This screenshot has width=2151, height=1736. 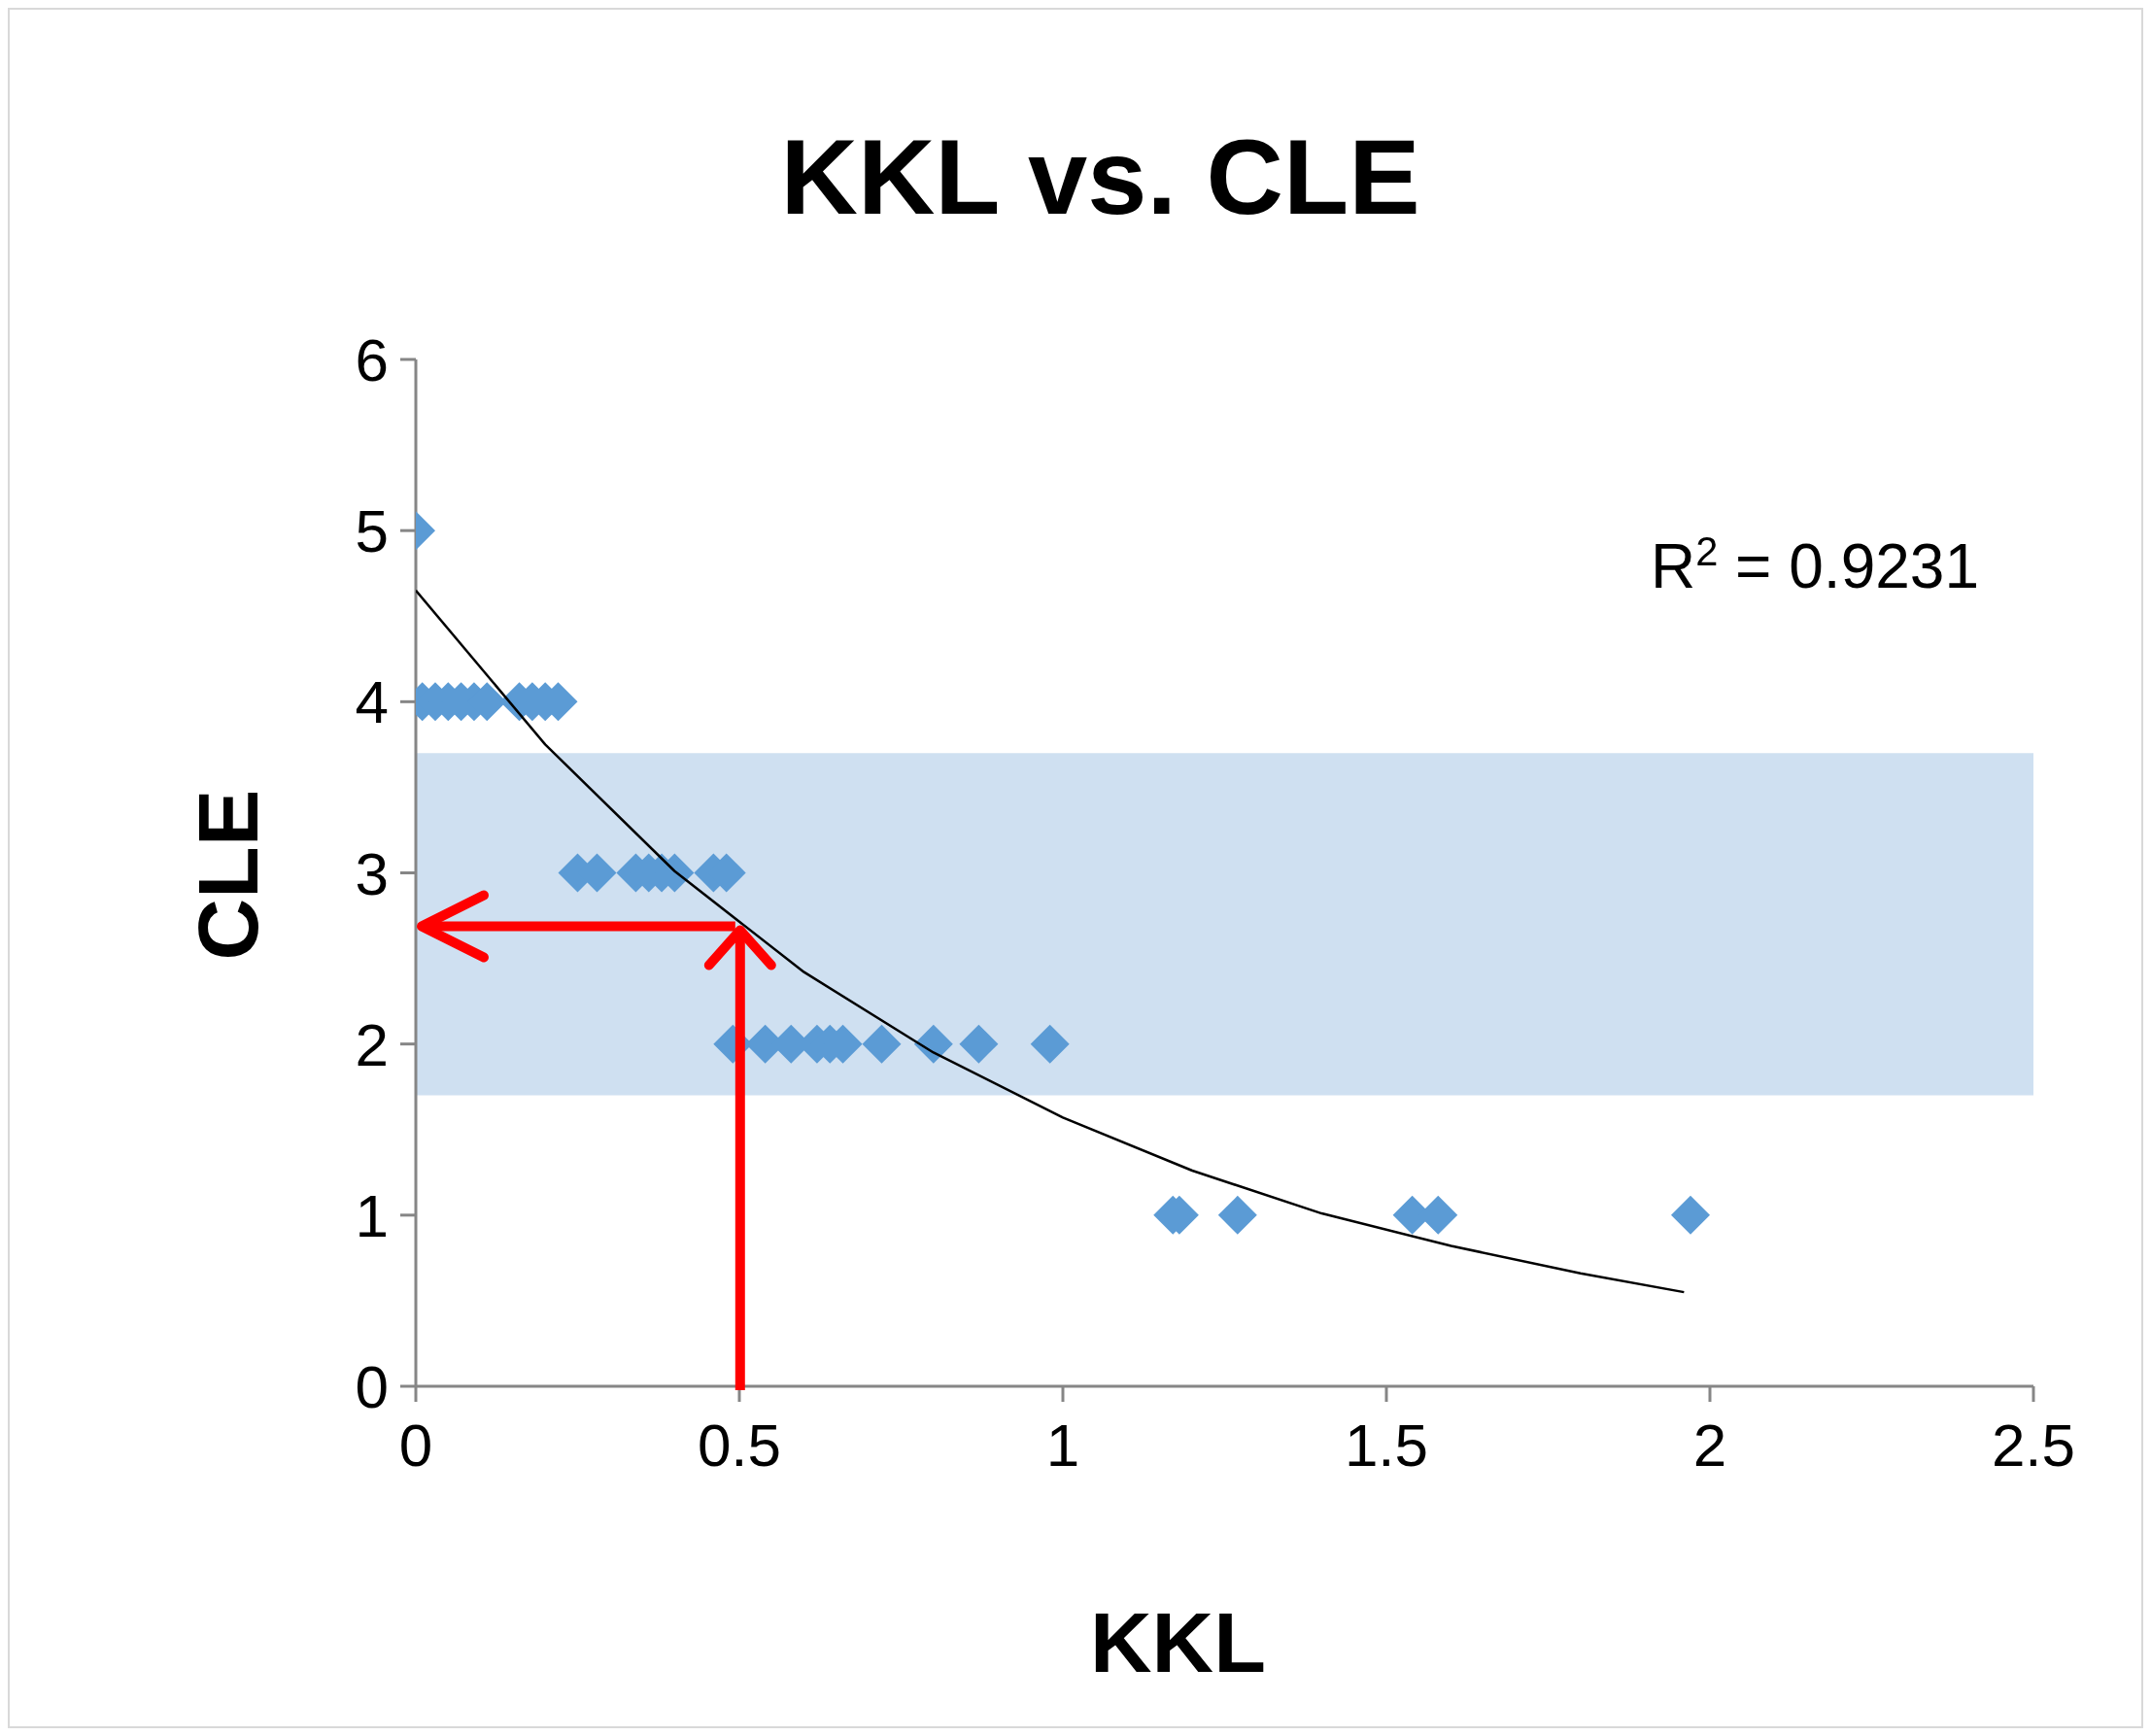 I want to click on y-tick-label: 6, so click(x=372, y=360).